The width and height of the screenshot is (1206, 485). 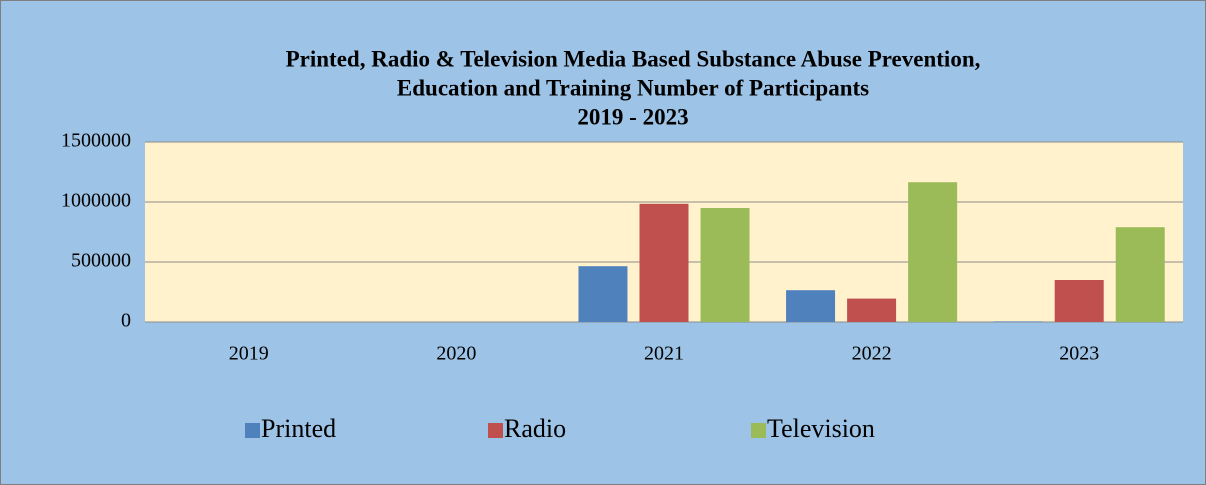 What do you see at coordinates (96, 201) in the screenshot?
I see `y-tick-label: 1000000` at bounding box center [96, 201].